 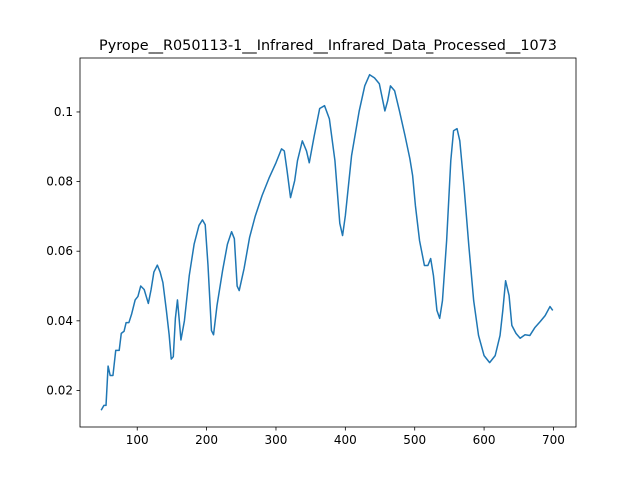 What do you see at coordinates (59, 321) in the screenshot?
I see `y-tick-label: 0.04` at bounding box center [59, 321].